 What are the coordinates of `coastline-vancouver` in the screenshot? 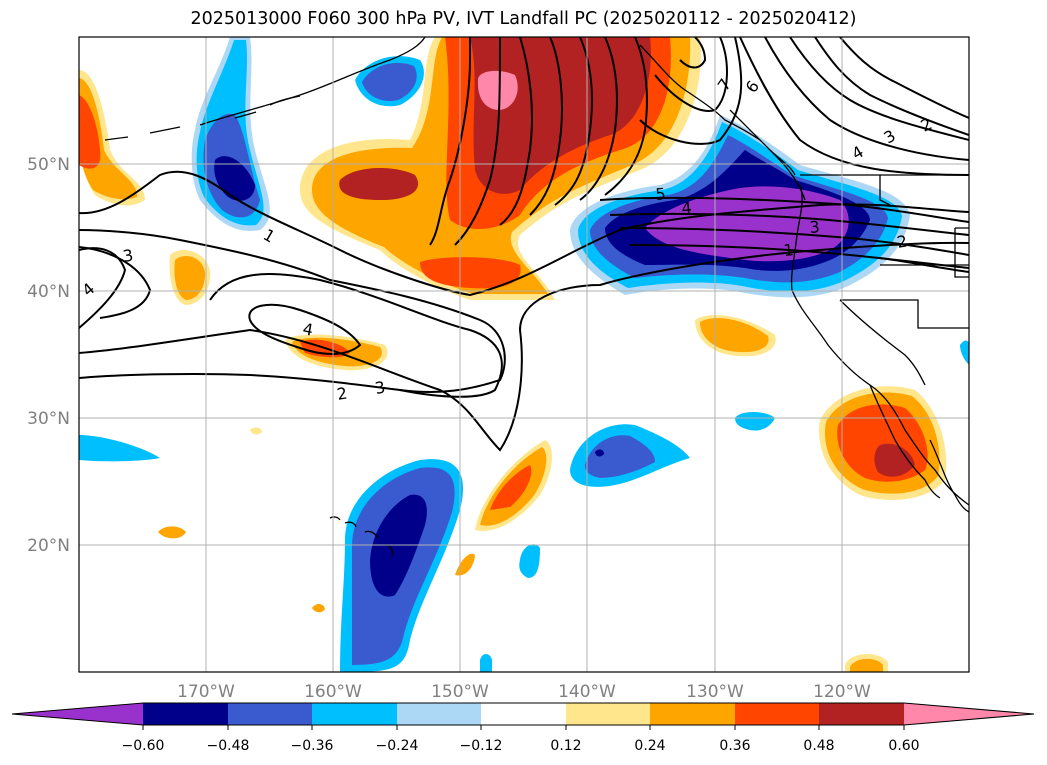 It's located at (782, 162).